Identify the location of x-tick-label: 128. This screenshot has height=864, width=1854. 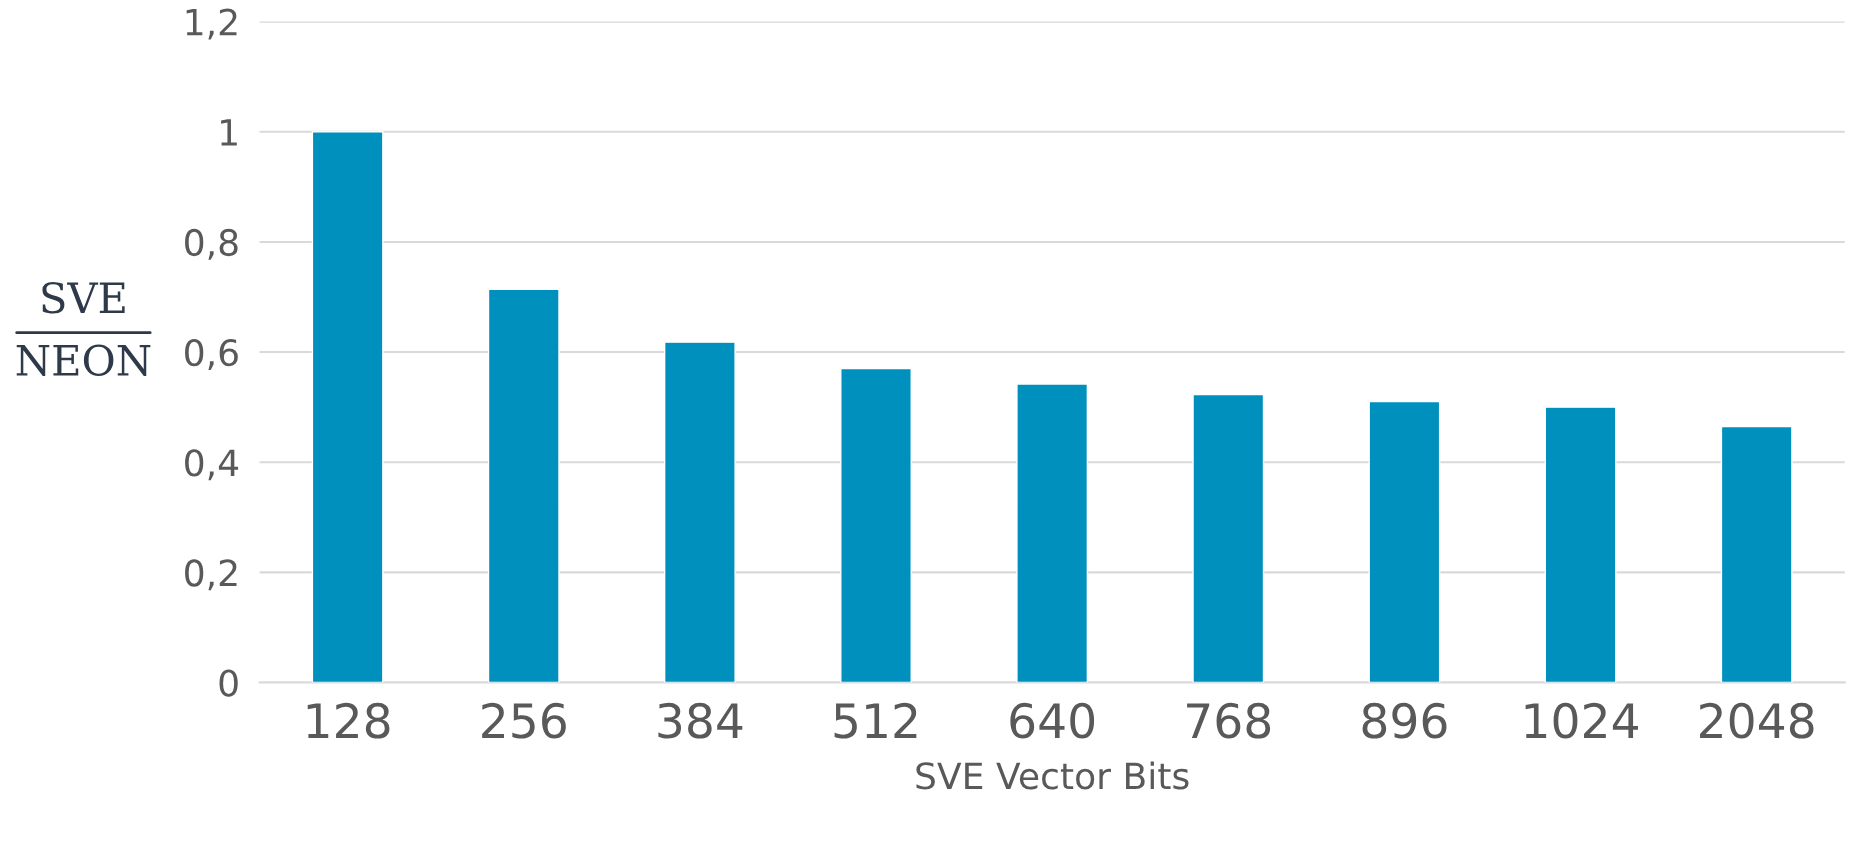
(348, 720).